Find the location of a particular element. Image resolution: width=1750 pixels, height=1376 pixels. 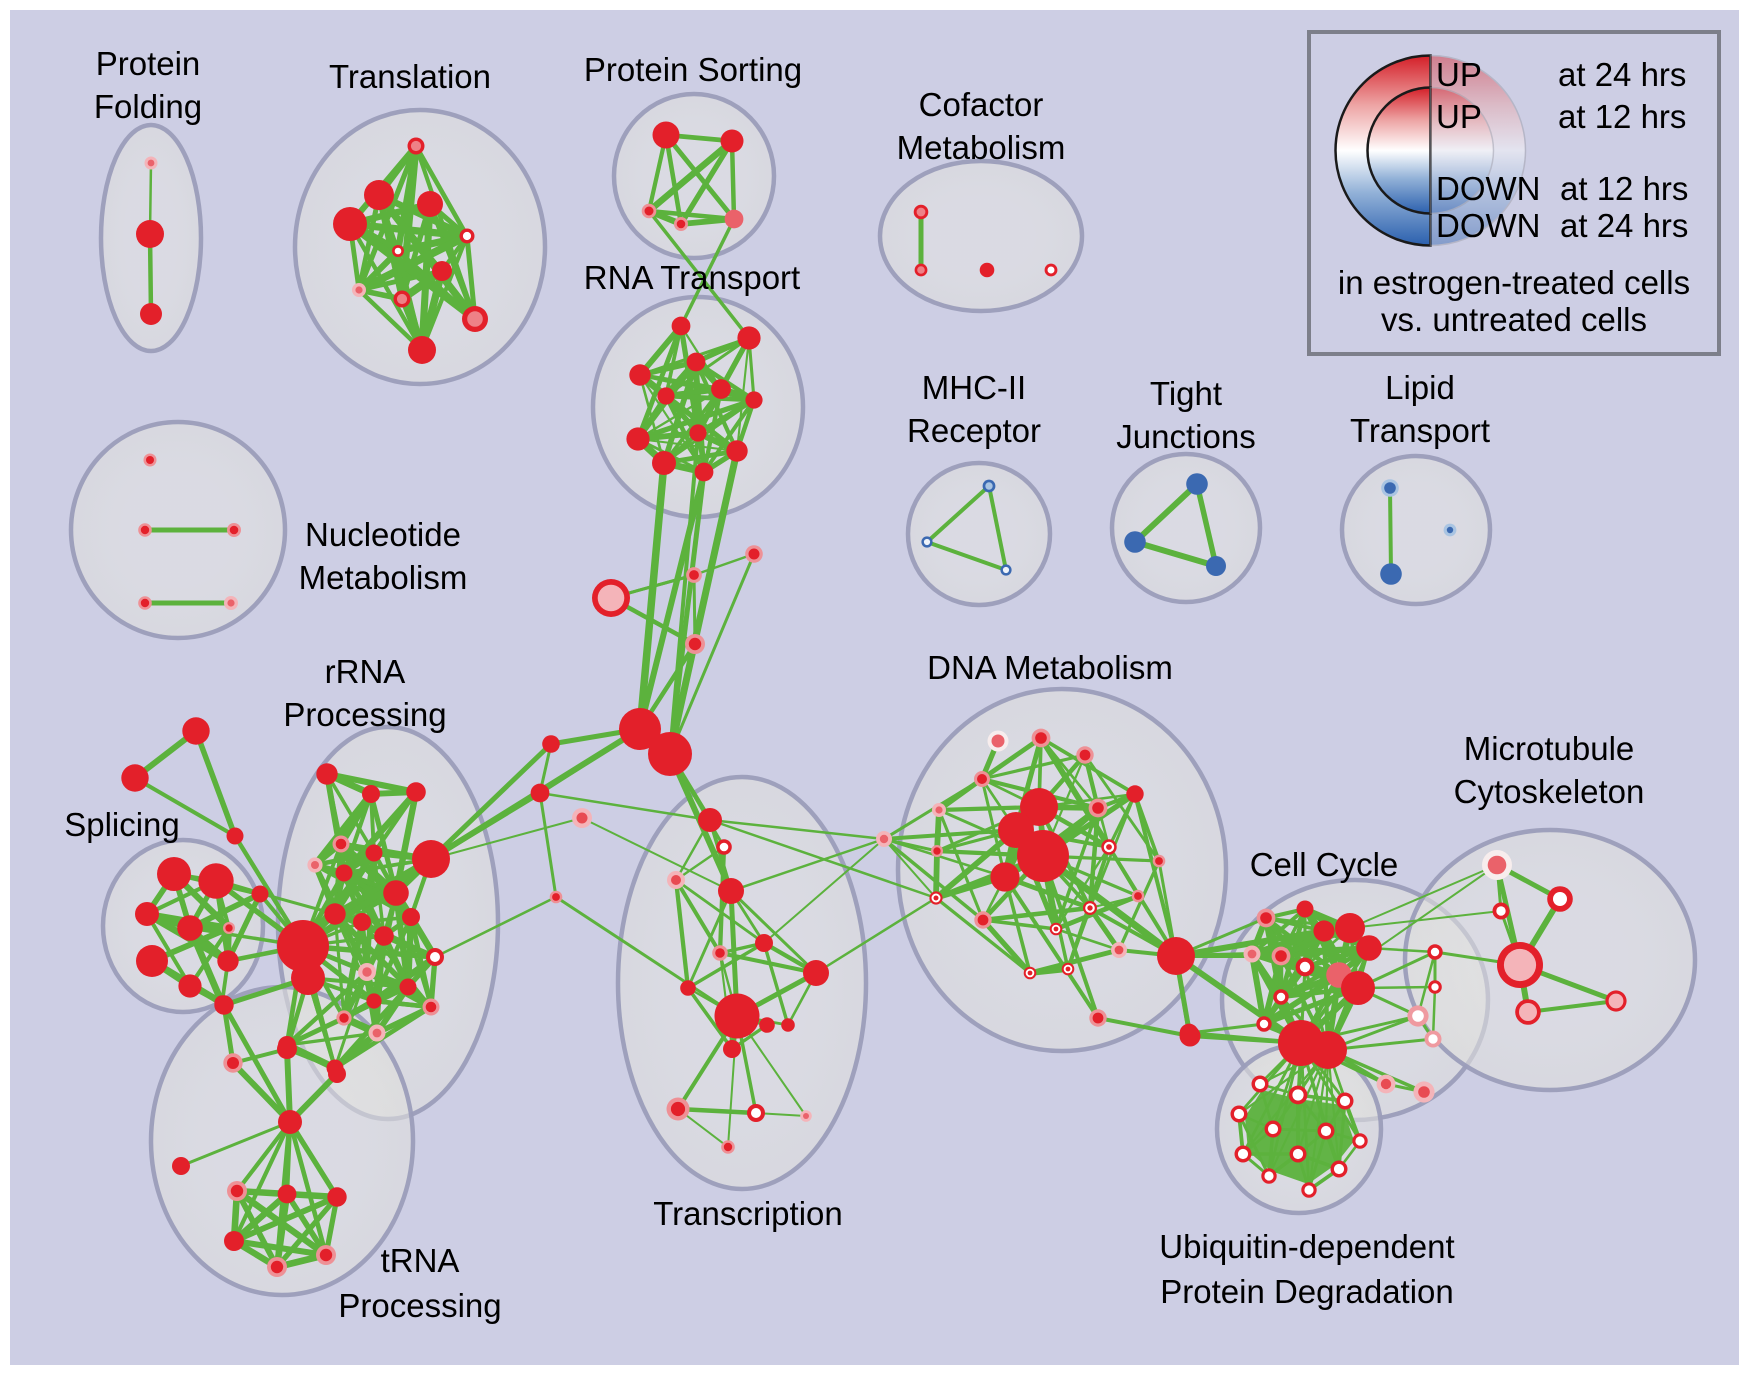

svg-text: Folding is located at coordinates (148, 106).